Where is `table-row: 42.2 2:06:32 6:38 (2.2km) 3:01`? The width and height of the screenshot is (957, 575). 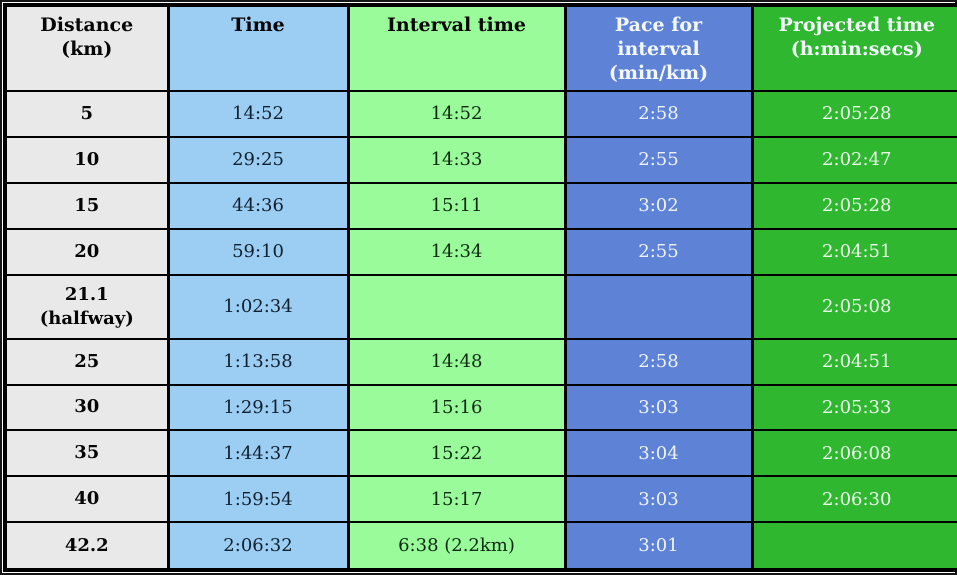 table-row: 42.2 2:06:32 6:38 (2.2km) 3:01 is located at coordinates (480, 546).